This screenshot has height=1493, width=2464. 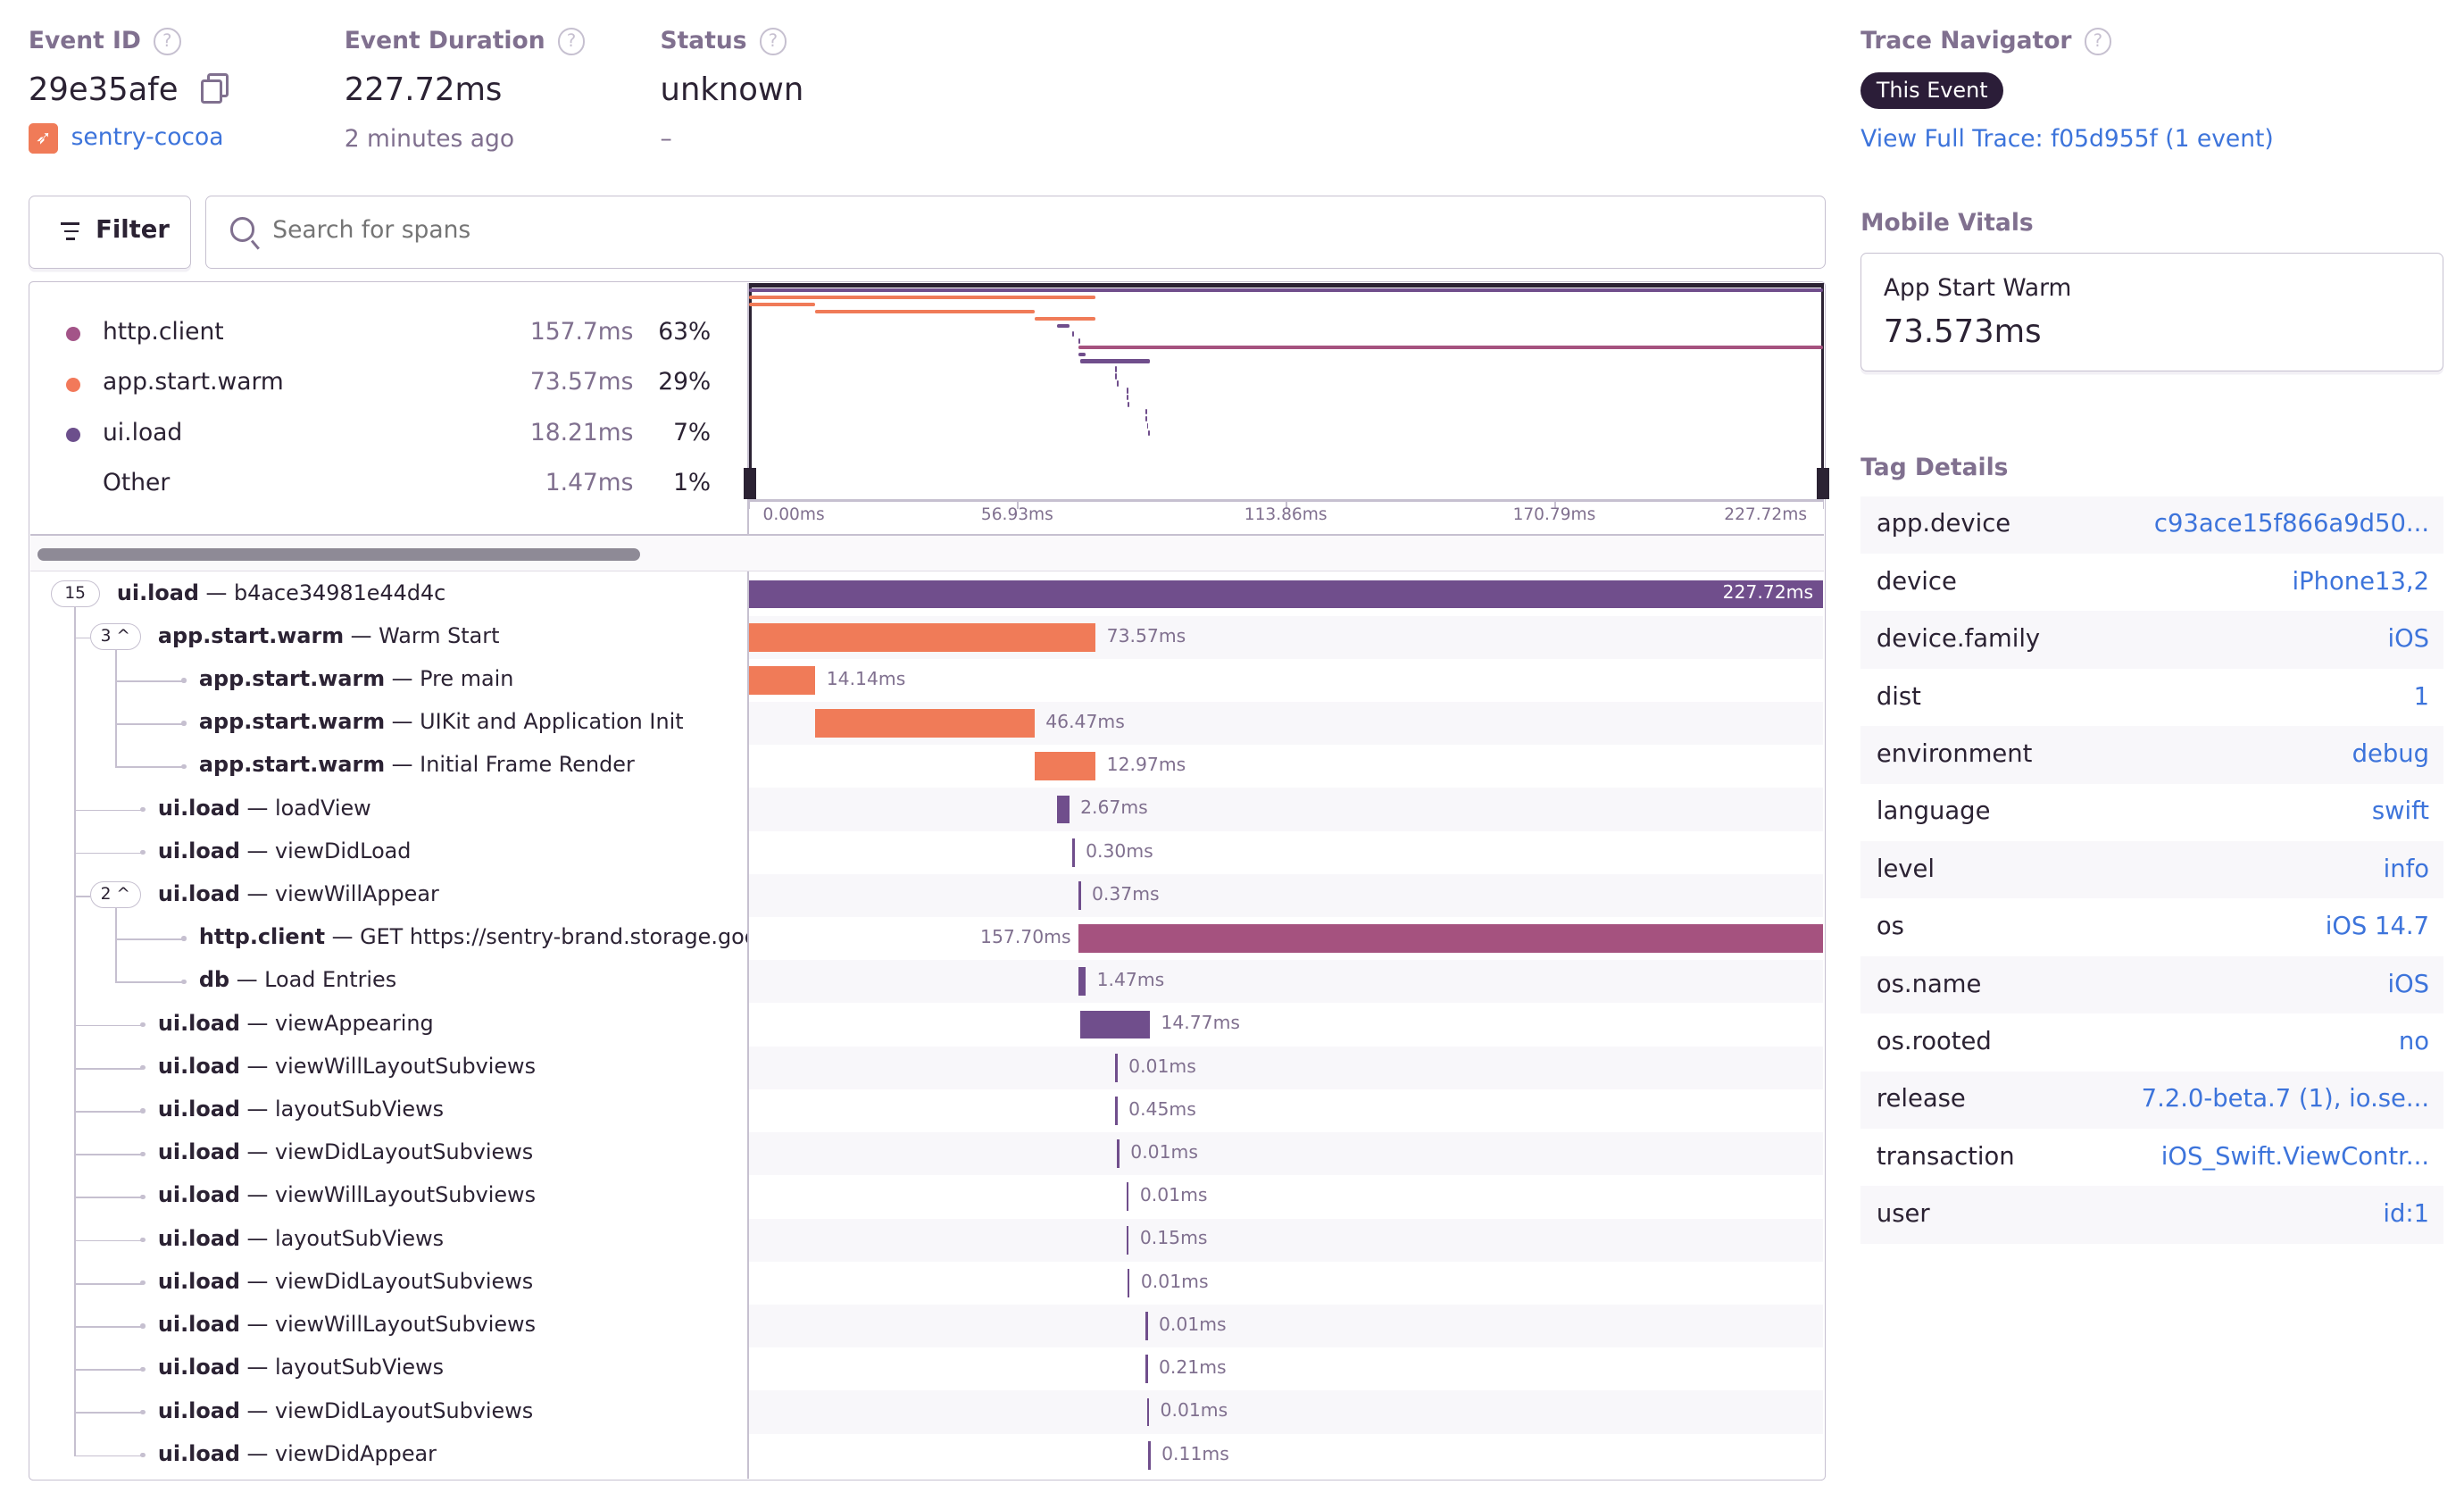 What do you see at coordinates (927, 534) in the screenshot?
I see `divider` at bounding box center [927, 534].